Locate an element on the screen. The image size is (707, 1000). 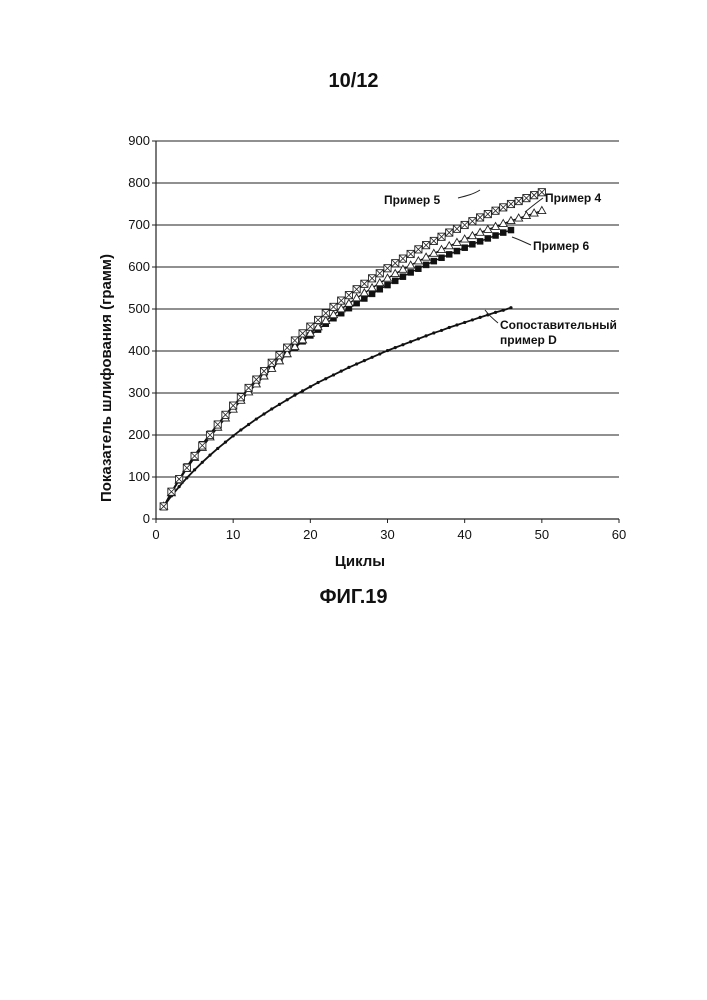
x-tick-label: 60 is located at coordinates (619, 534).